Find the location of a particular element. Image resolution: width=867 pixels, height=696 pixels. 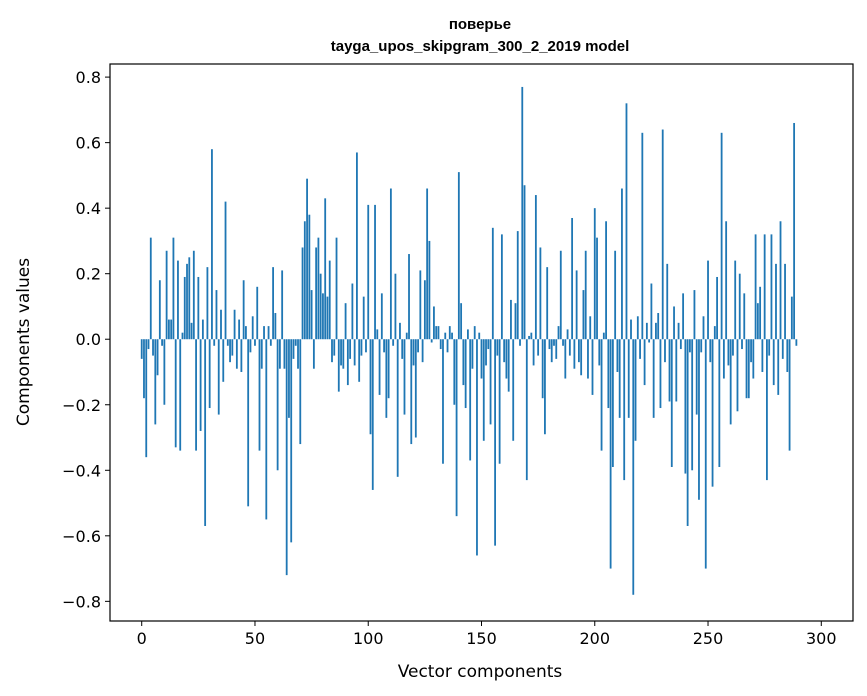

y-tick-label: 0.8 is located at coordinates (88, 77).